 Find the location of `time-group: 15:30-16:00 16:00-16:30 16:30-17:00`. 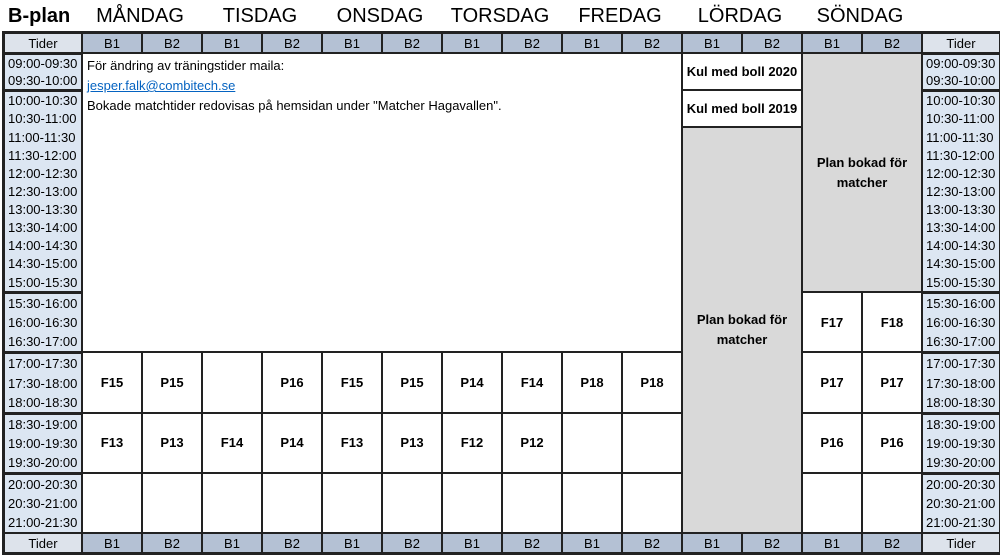

time-group: 15:30-16:00 16:00-16:30 16:30-17:00 is located at coordinates (961, 322).